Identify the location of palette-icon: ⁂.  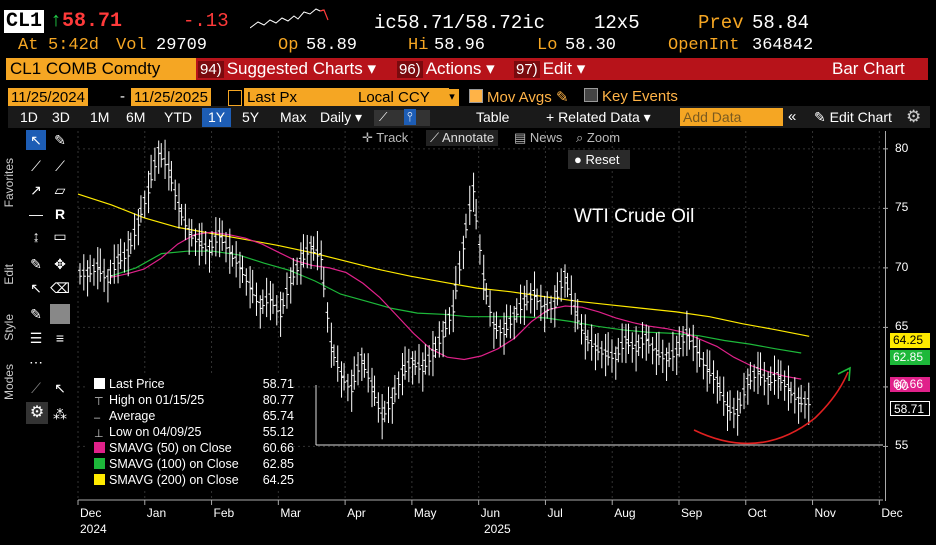
(60, 414).